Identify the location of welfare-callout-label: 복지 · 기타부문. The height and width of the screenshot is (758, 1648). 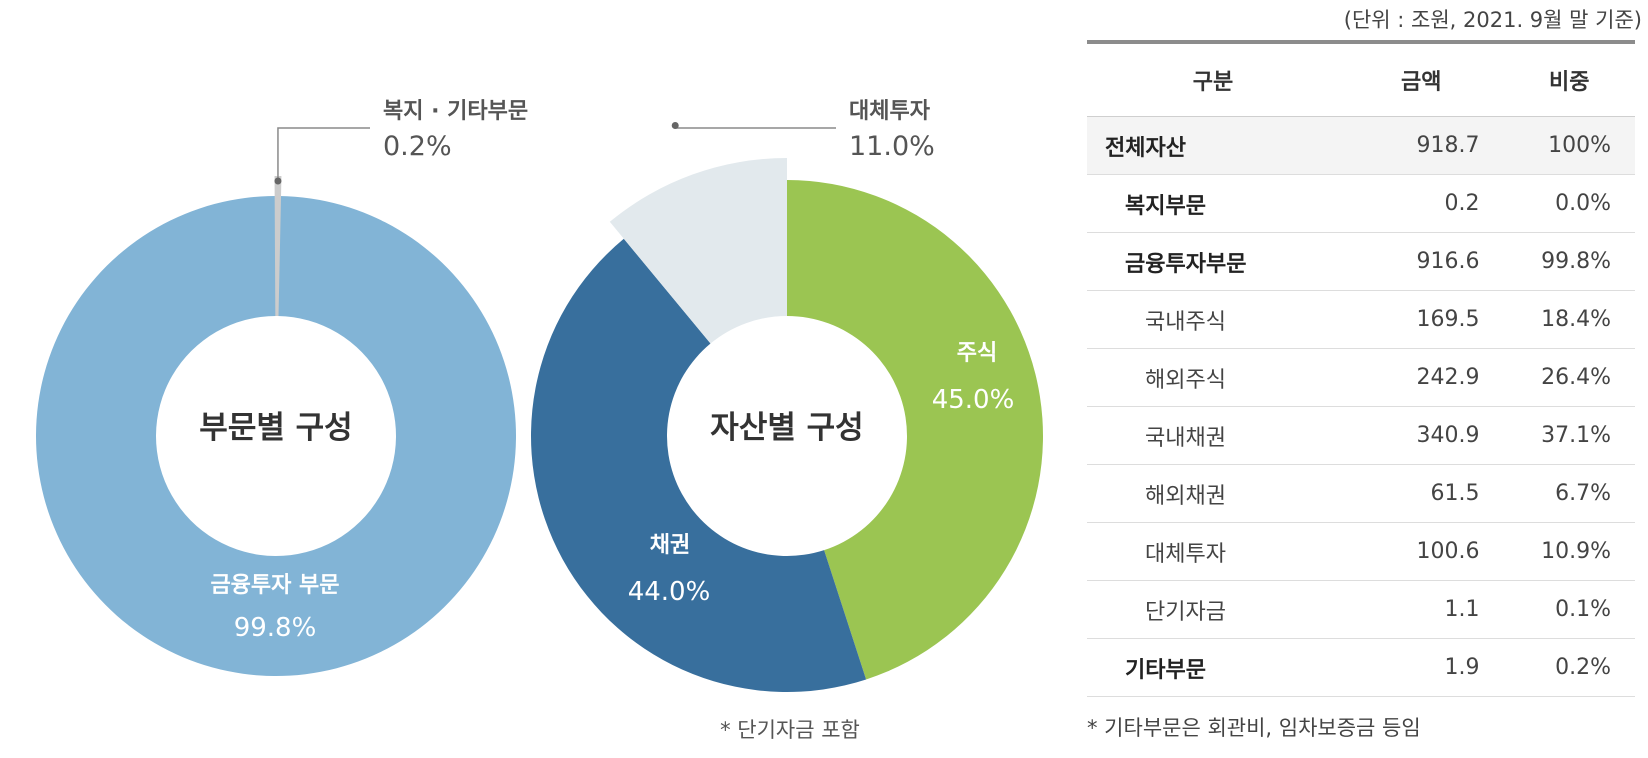
(455, 111).